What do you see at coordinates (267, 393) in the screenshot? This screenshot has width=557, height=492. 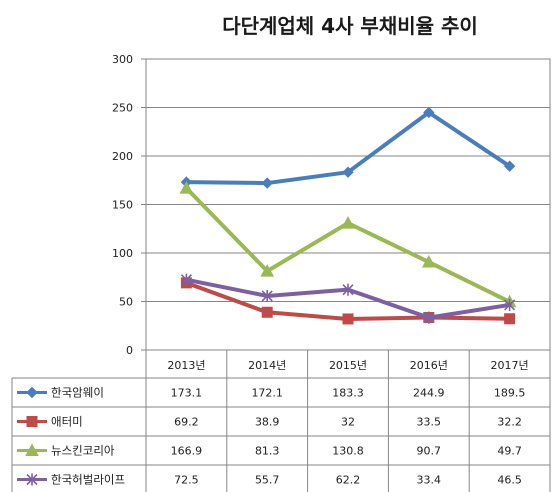 I see `series-1-data-label: 172.1` at bounding box center [267, 393].